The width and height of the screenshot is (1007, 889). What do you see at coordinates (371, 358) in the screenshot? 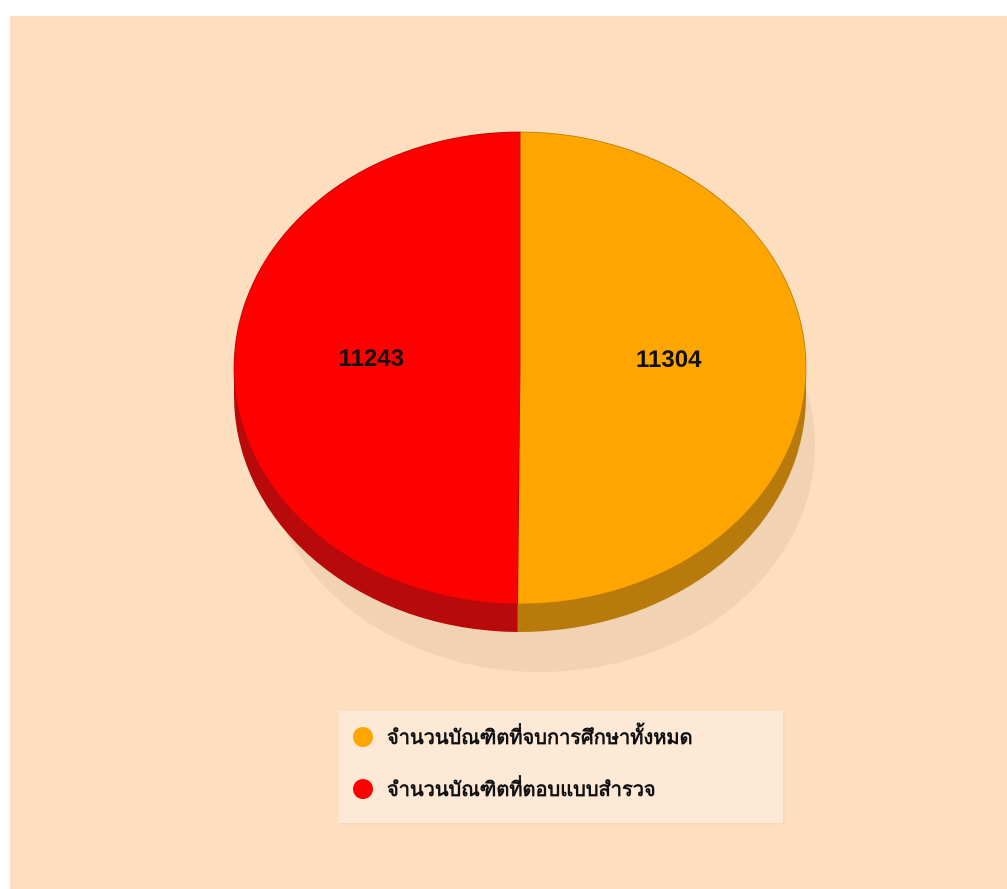
I see `pie-slice-value-label: 11243` at bounding box center [371, 358].